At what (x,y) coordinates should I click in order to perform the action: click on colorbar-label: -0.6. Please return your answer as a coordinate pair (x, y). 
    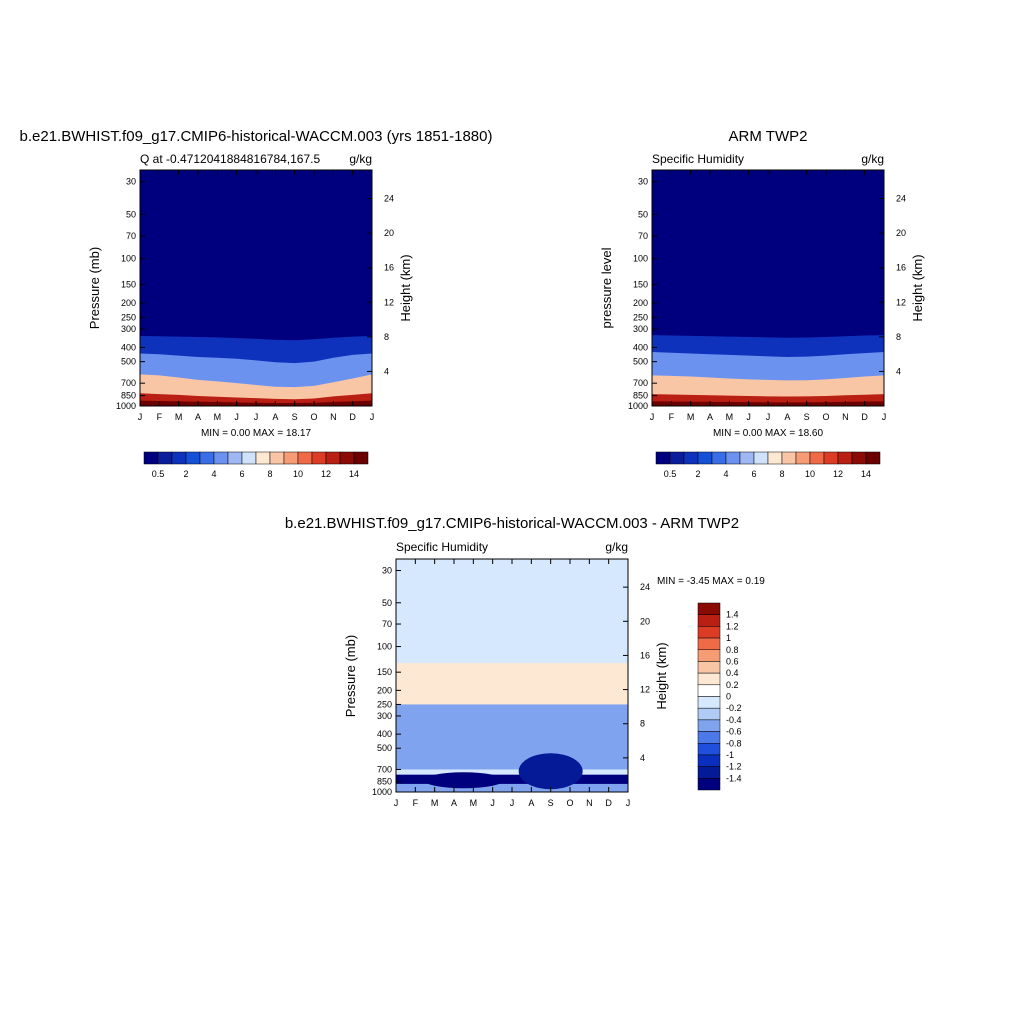
    Looking at the image, I should click on (734, 732).